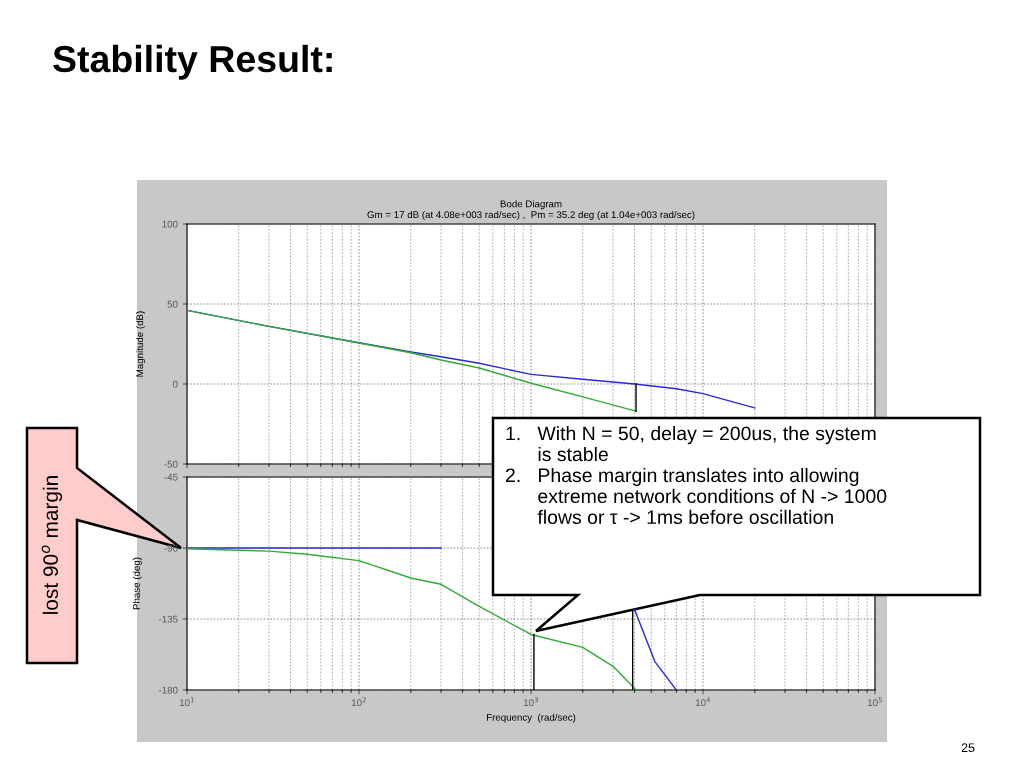  What do you see at coordinates (175, 384) in the screenshot?
I see `y-tick-label: 0` at bounding box center [175, 384].